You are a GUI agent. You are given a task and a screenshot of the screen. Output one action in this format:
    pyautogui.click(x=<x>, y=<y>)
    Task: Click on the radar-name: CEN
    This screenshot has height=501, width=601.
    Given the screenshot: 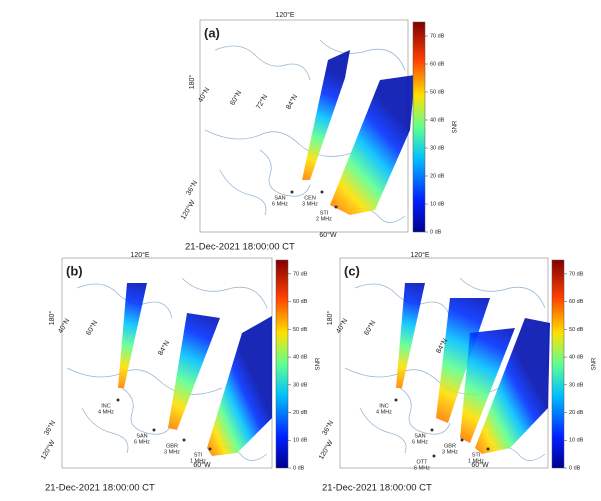 What is the action you would take?
    pyautogui.click(x=310, y=198)
    